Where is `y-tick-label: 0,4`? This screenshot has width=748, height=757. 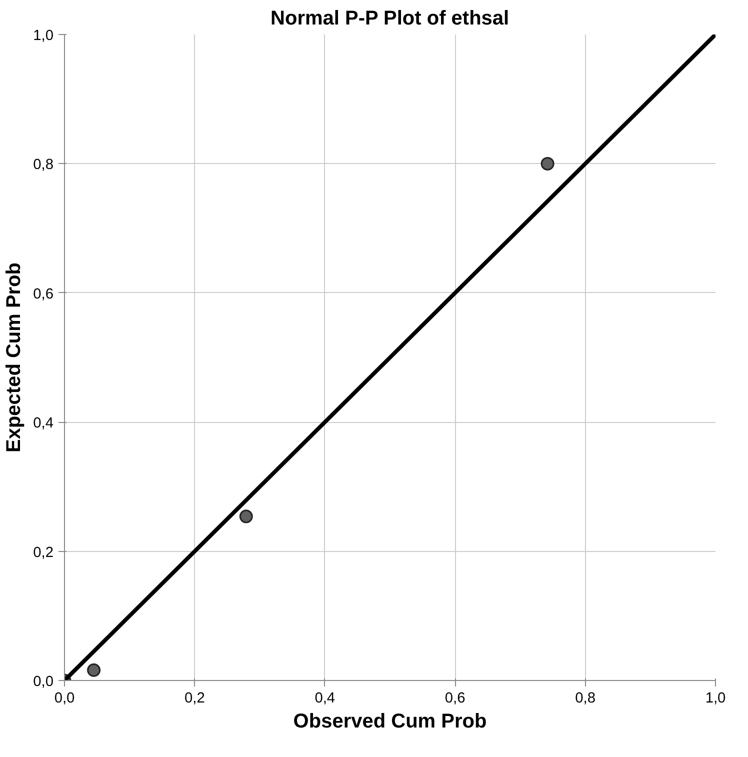
y-tick-label: 0,4 is located at coordinates (43, 424).